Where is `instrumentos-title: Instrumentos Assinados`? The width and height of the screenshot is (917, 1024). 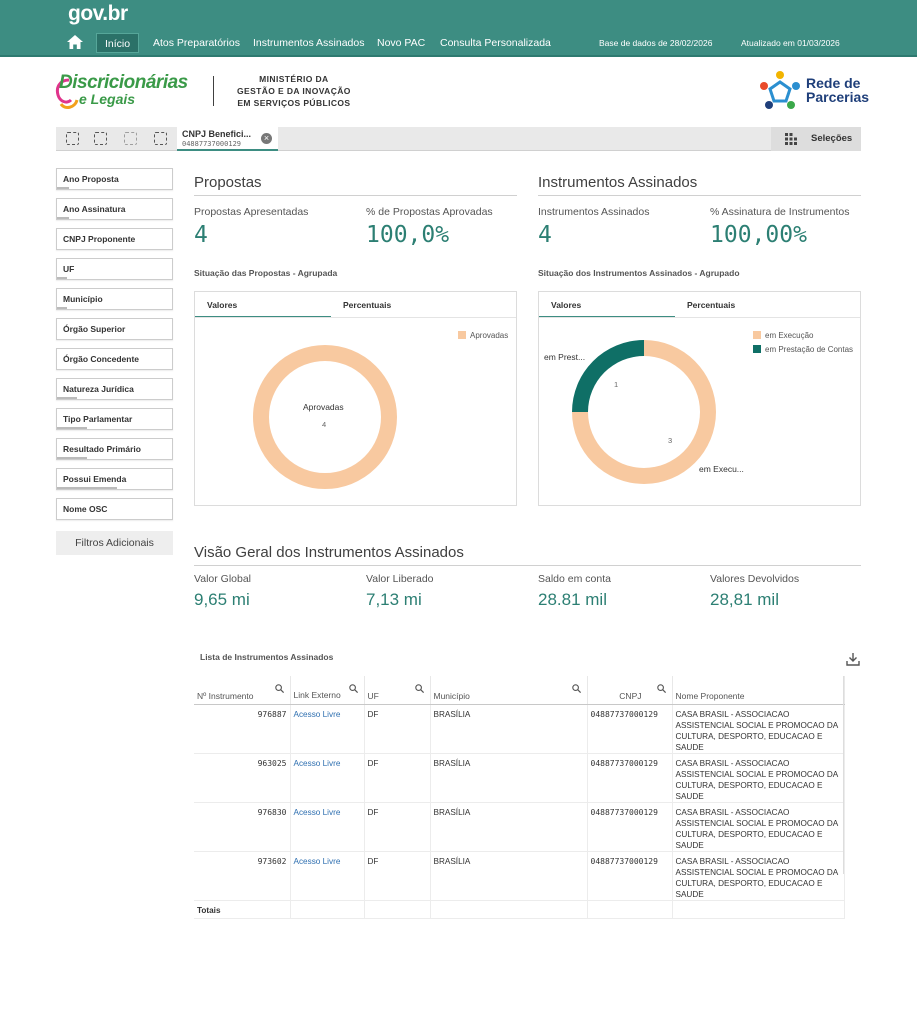 instrumentos-title: Instrumentos Assinados is located at coordinates (618, 182).